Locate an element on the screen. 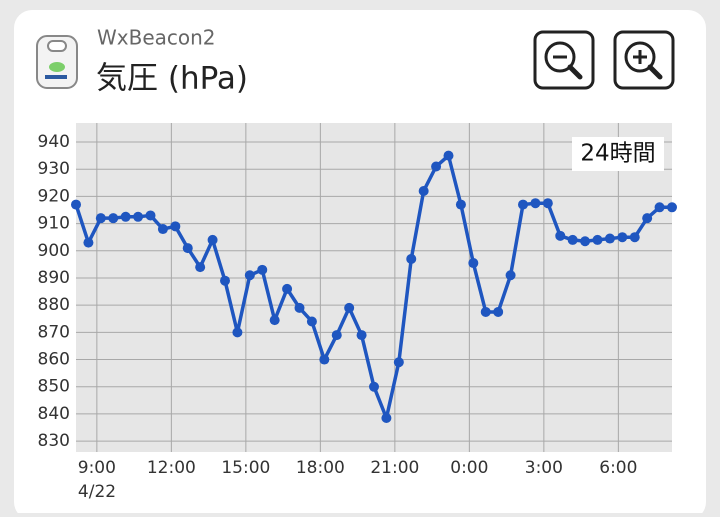 This screenshot has height=517, width=720. y-tick-label: 840 is located at coordinates (54, 414).